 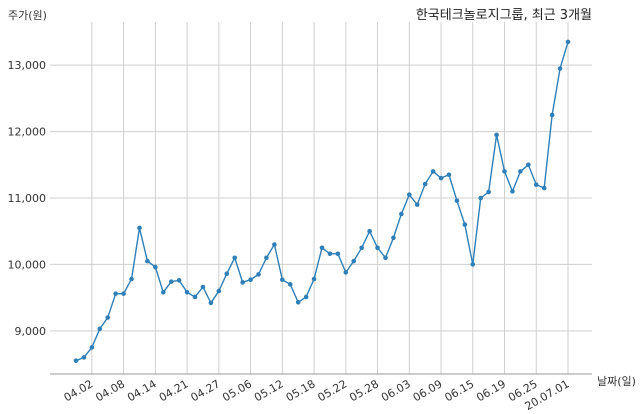 What do you see at coordinates (142, 390) in the screenshot?
I see `x-tick-label: 04.14` at bounding box center [142, 390].